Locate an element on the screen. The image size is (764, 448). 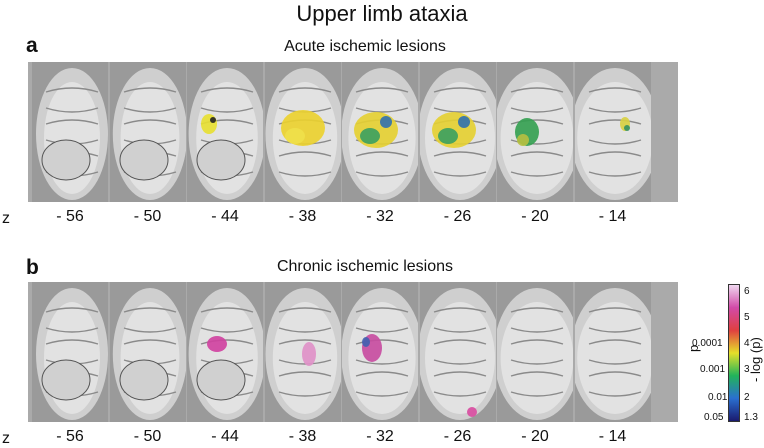
log-tick: 1.3 is located at coordinates (751, 417).